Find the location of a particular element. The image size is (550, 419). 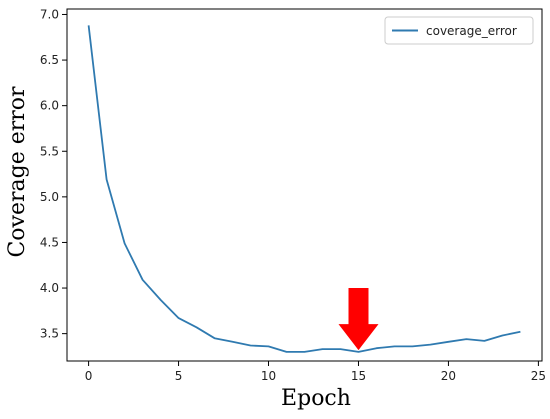

x-tick-label: 15 is located at coordinates (358, 376).